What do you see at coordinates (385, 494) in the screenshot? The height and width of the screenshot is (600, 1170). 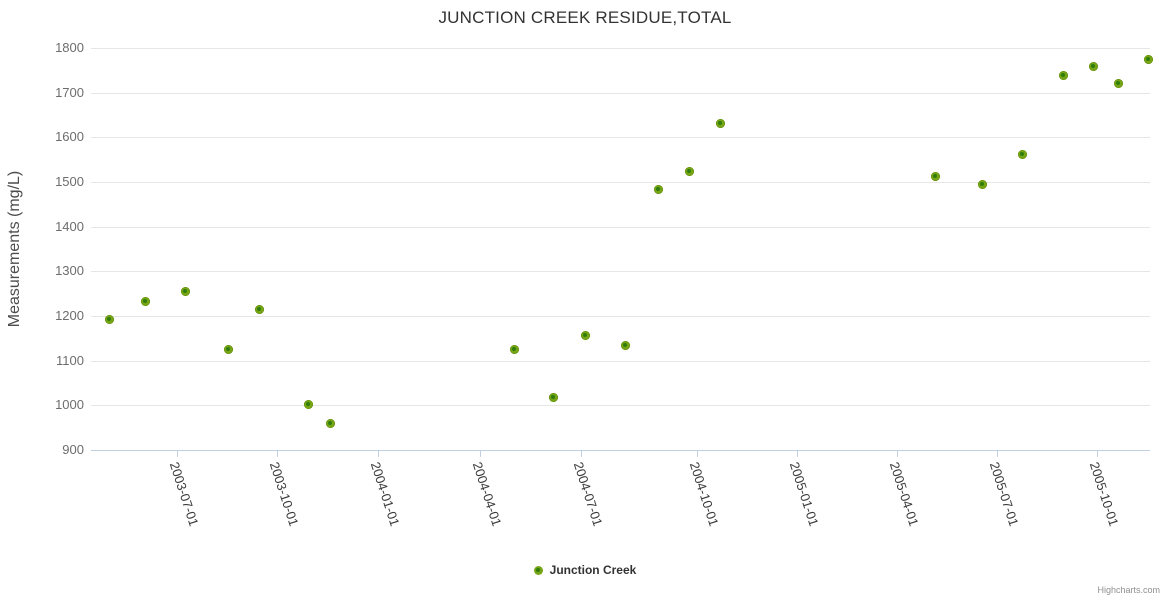 I see `x-axis-tick-label: 2004-01-01` at bounding box center [385, 494].